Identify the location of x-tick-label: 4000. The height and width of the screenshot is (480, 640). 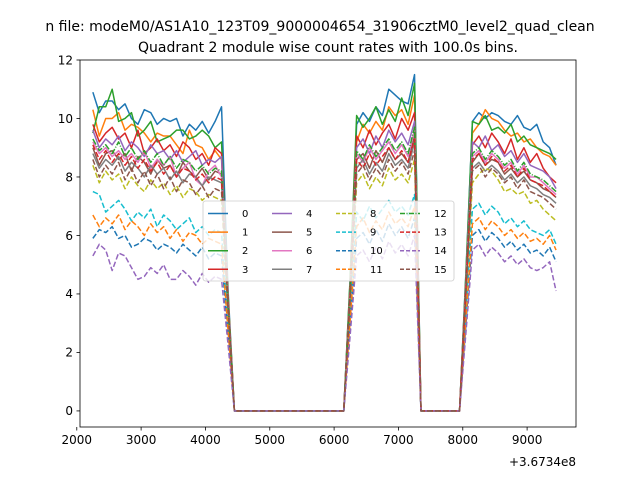
(205, 440).